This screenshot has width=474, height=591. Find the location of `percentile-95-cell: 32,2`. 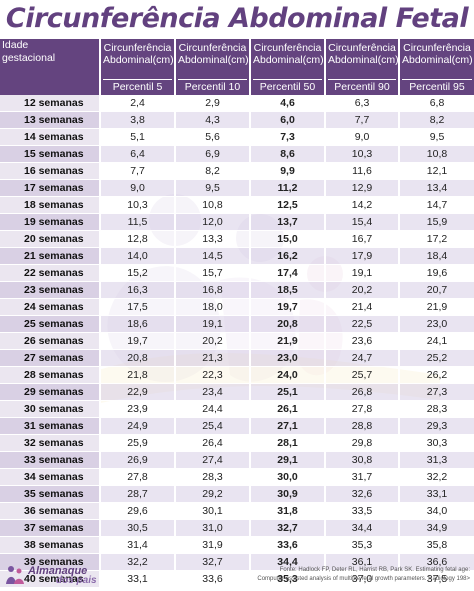

percentile-95-cell: 32,2 is located at coordinates (436, 477).